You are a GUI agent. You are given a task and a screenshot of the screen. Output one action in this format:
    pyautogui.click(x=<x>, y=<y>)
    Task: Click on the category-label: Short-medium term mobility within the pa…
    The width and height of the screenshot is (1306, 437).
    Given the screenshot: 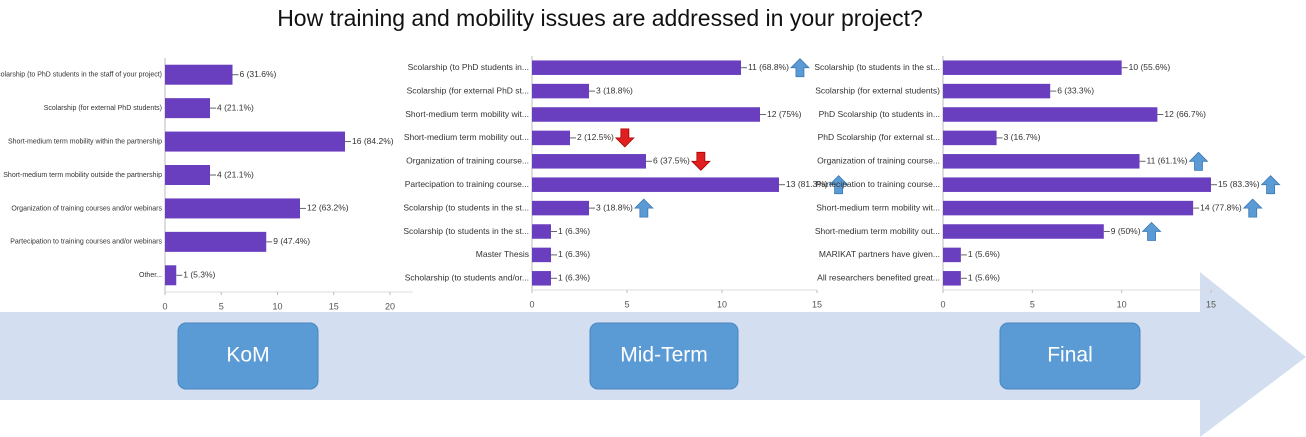 What is the action you would take?
    pyautogui.click(x=85, y=141)
    